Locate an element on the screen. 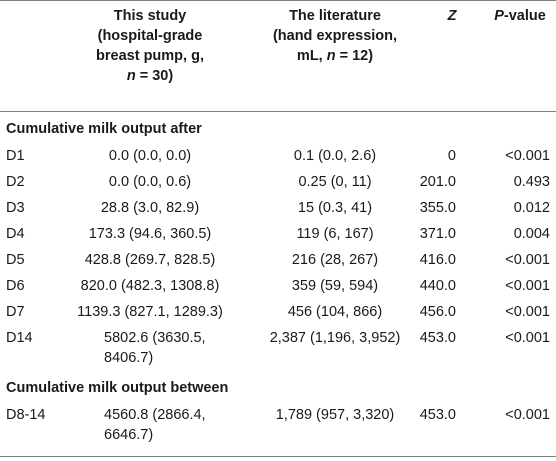  section-after: Cumulative milk output after is located at coordinates (104, 129).